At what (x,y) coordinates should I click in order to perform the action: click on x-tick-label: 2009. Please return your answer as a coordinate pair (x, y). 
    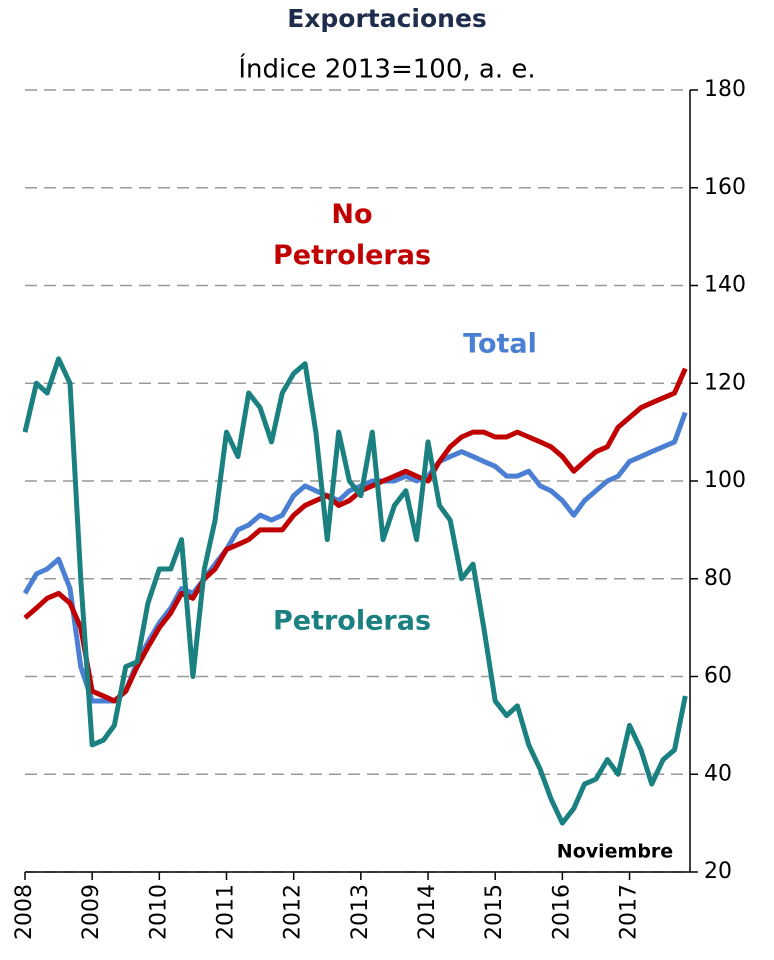
    Looking at the image, I should click on (91, 912).